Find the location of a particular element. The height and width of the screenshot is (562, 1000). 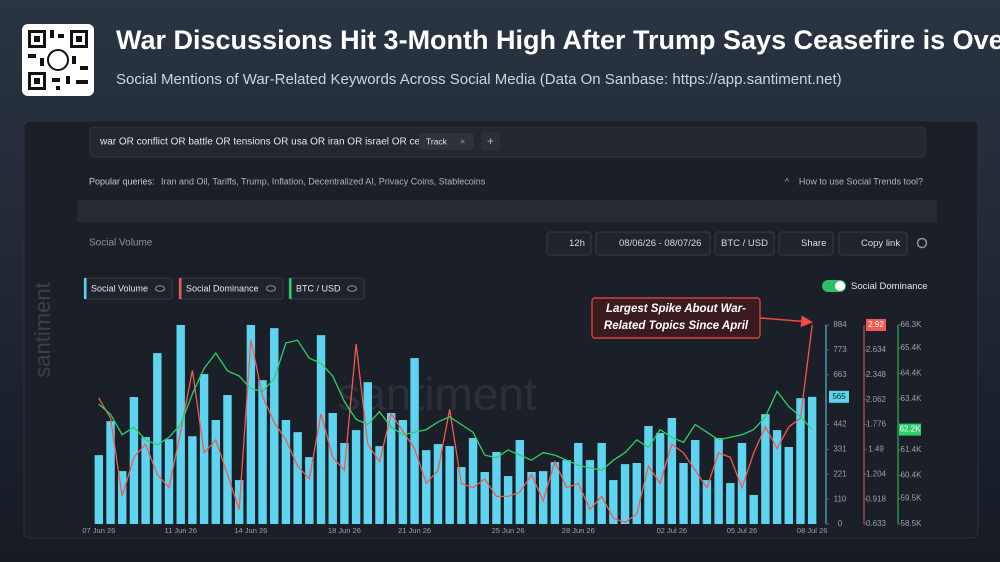

current-value-label: 2.92 is located at coordinates (876, 324).